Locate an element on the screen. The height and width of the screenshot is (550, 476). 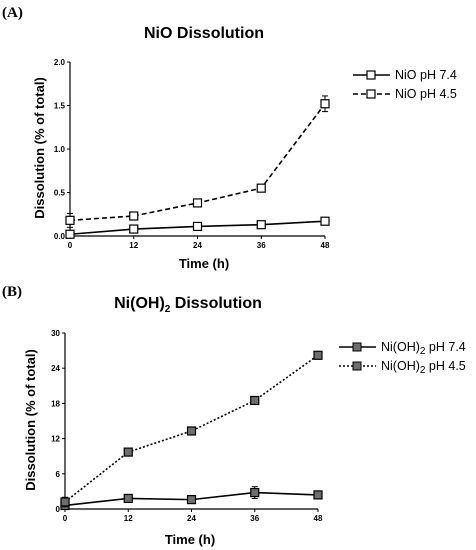
panel-b-x-tick-label: 0 is located at coordinates (65, 518).